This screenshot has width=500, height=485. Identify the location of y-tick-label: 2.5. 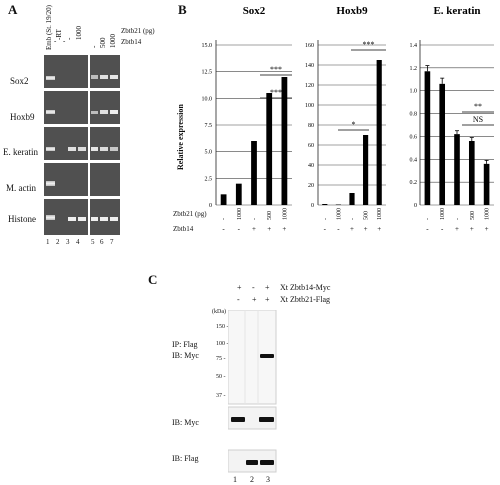
(209, 179).